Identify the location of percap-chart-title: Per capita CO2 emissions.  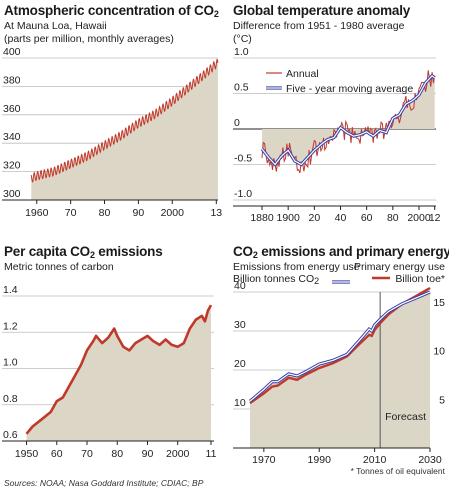
(83, 252).